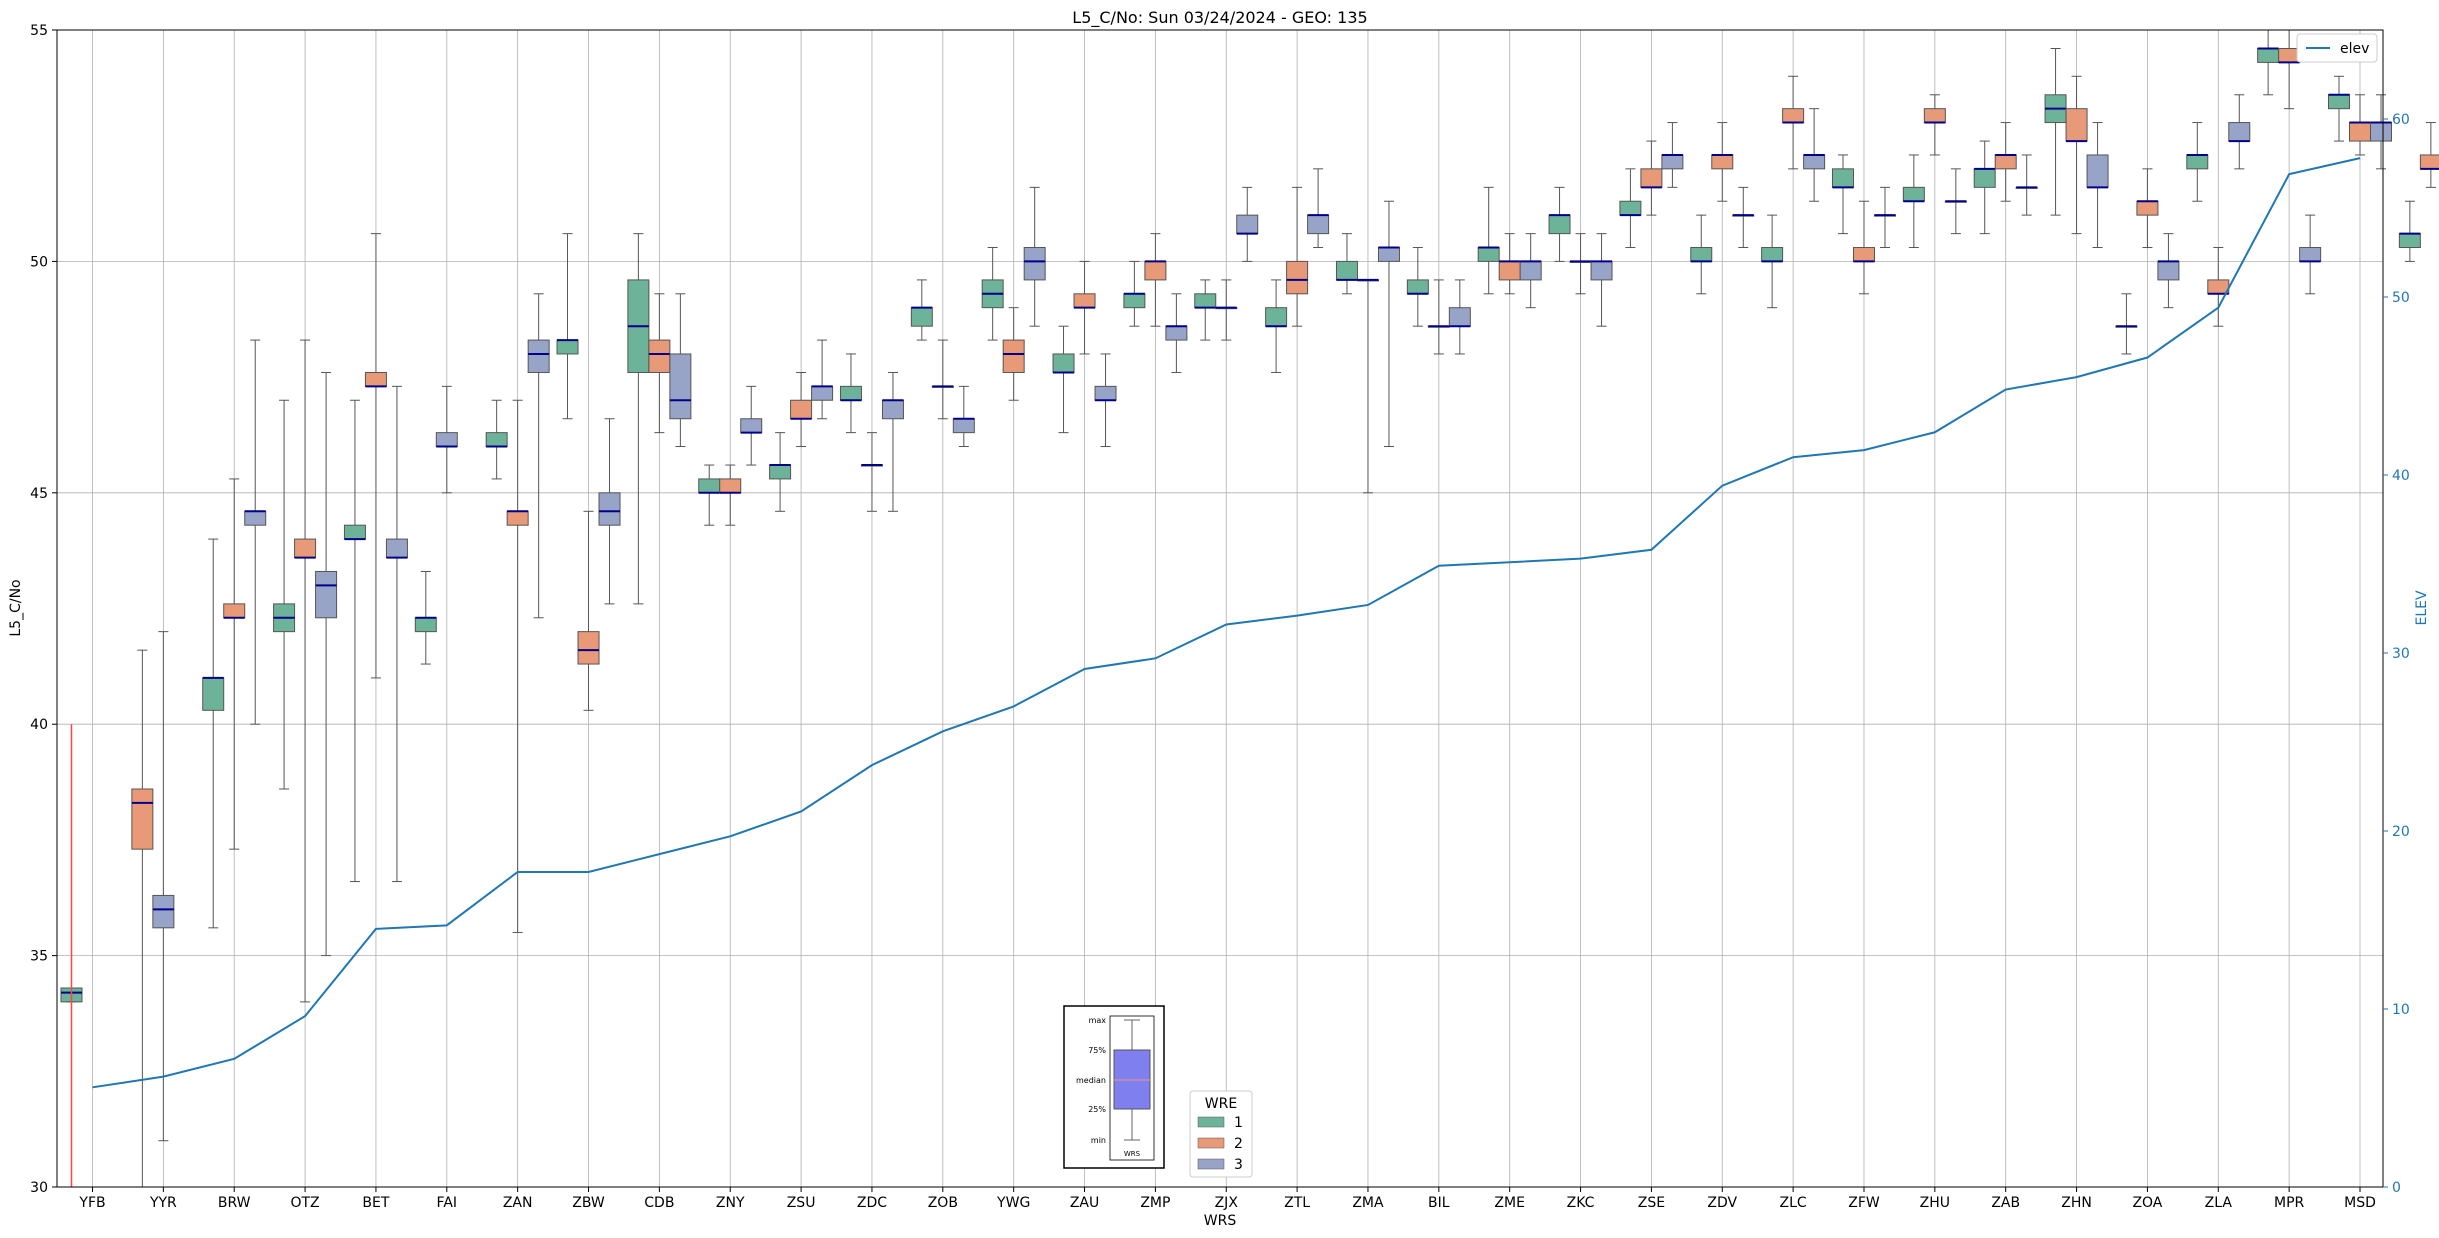 Image resolution: width=2439 pixels, height=1238 pixels. I want to click on x-tick-label: BIL, so click(1439, 1203).